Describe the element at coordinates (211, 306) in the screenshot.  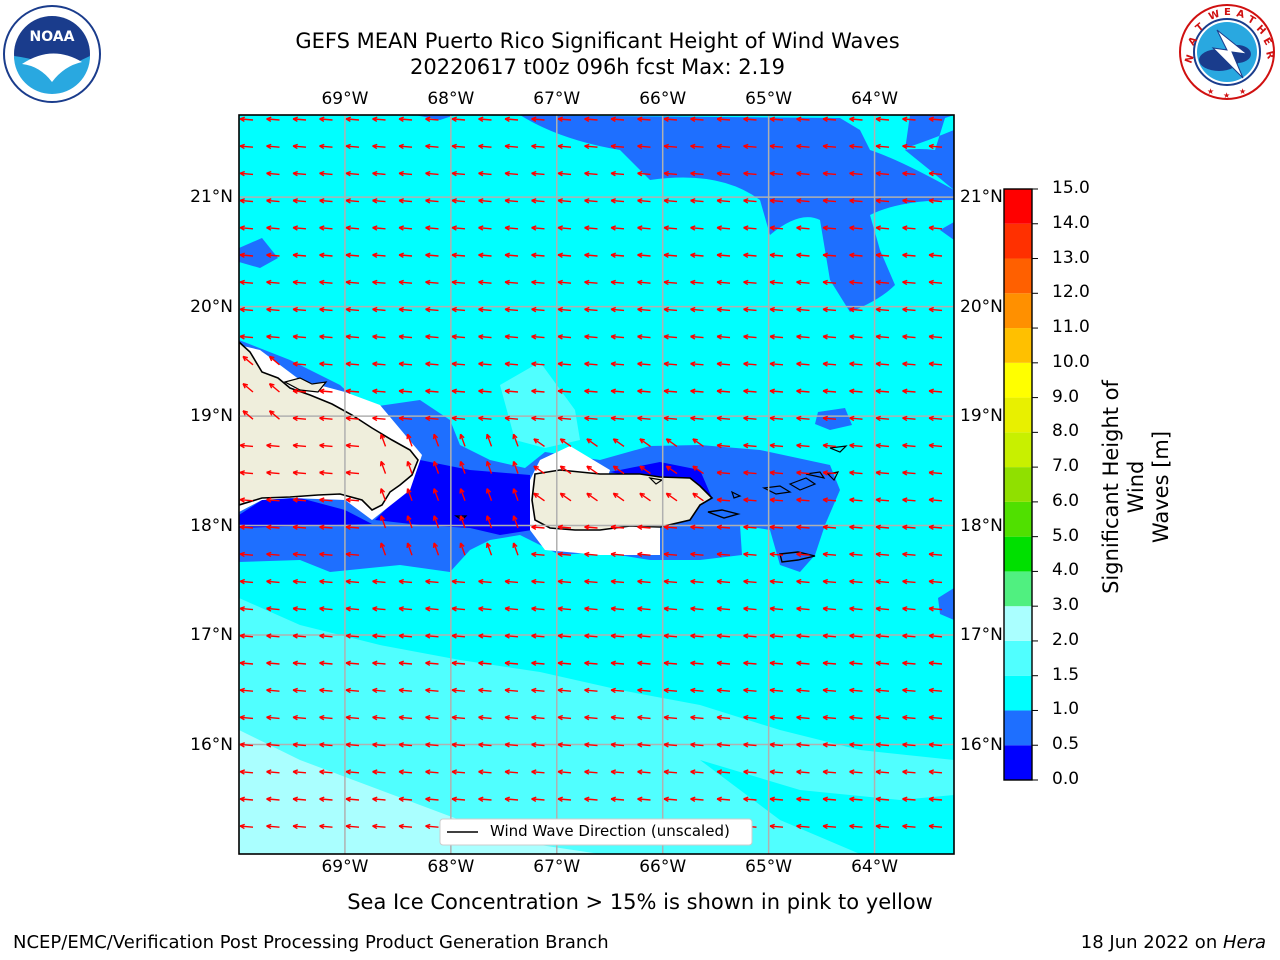
I see `lat-tick-label-left: 20°N` at that location.